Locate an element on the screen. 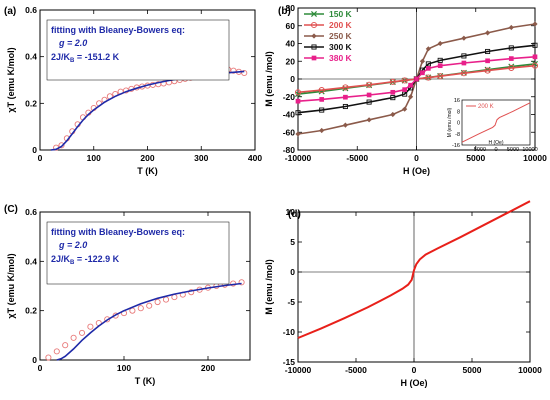 The height and width of the screenshot is (400, 550). legend-label: 200 K is located at coordinates (341, 25).